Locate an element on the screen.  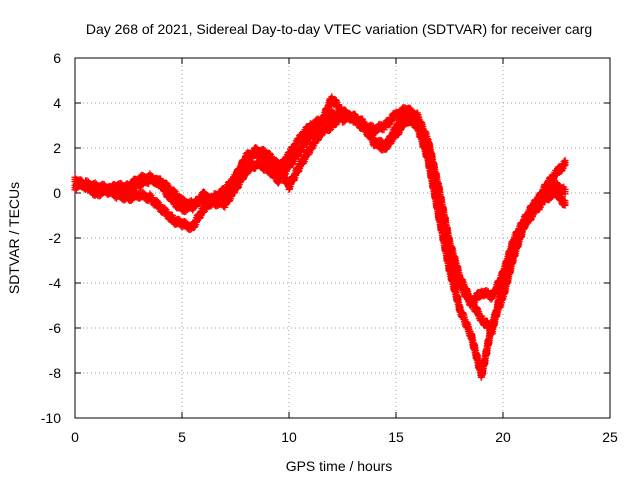
y-tick-label: -8 is located at coordinates (55, 373).